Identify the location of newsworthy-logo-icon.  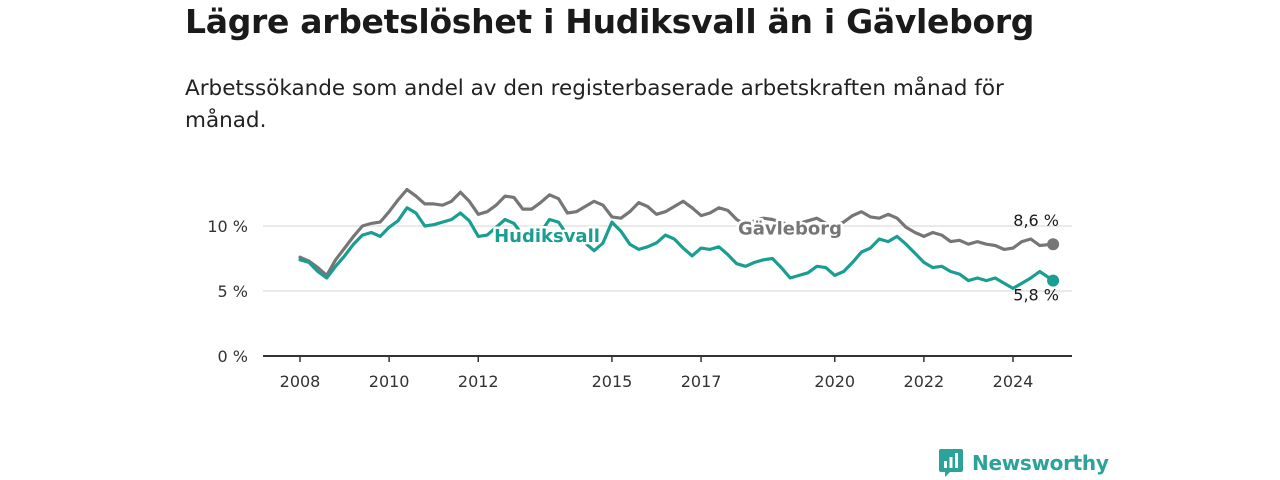
(951, 463).